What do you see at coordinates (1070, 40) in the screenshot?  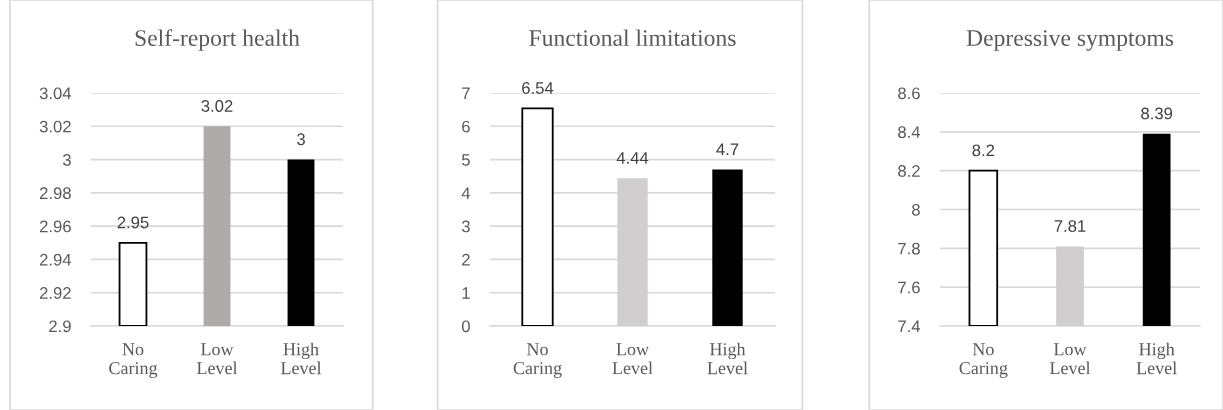 I see `chart-title: Depressive symptoms` at bounding box center [1070, 40].